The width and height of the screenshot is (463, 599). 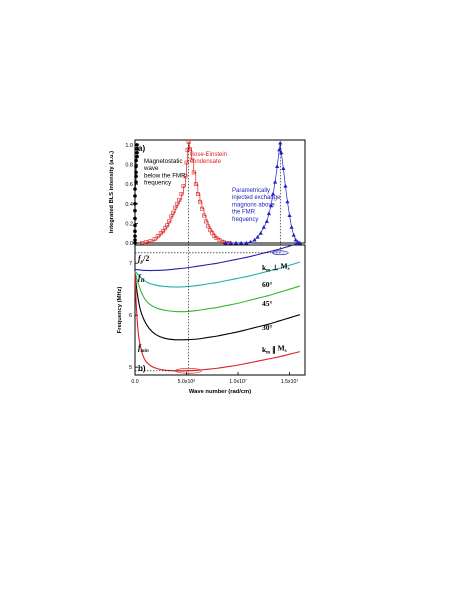 I want to click on annotation-condensate-line: Bose-Einstein, so click(x=208, y=155).